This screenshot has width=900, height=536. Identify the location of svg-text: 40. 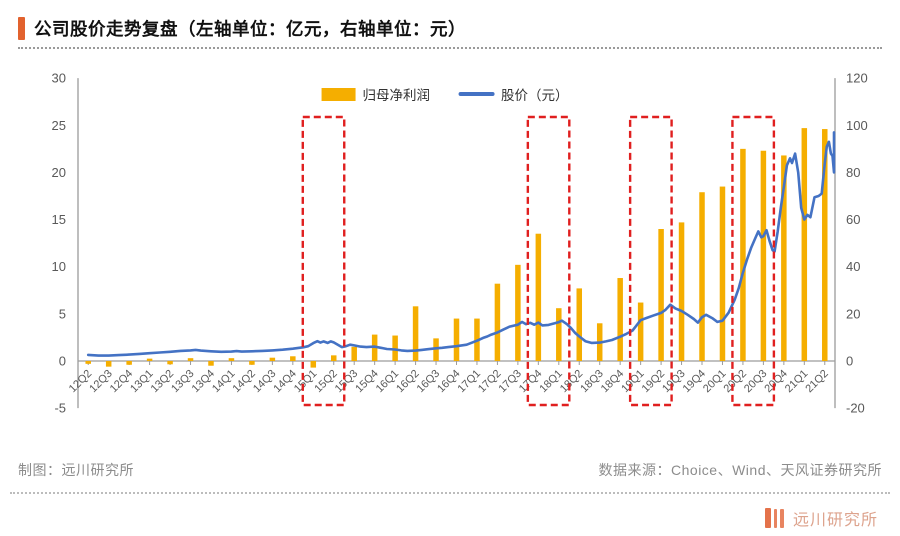
(853, 266).